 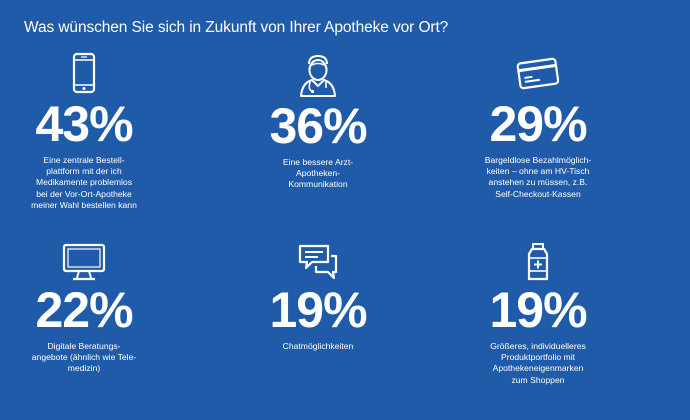 I want to click on smartphone-icon, so click(x=84, y=73).